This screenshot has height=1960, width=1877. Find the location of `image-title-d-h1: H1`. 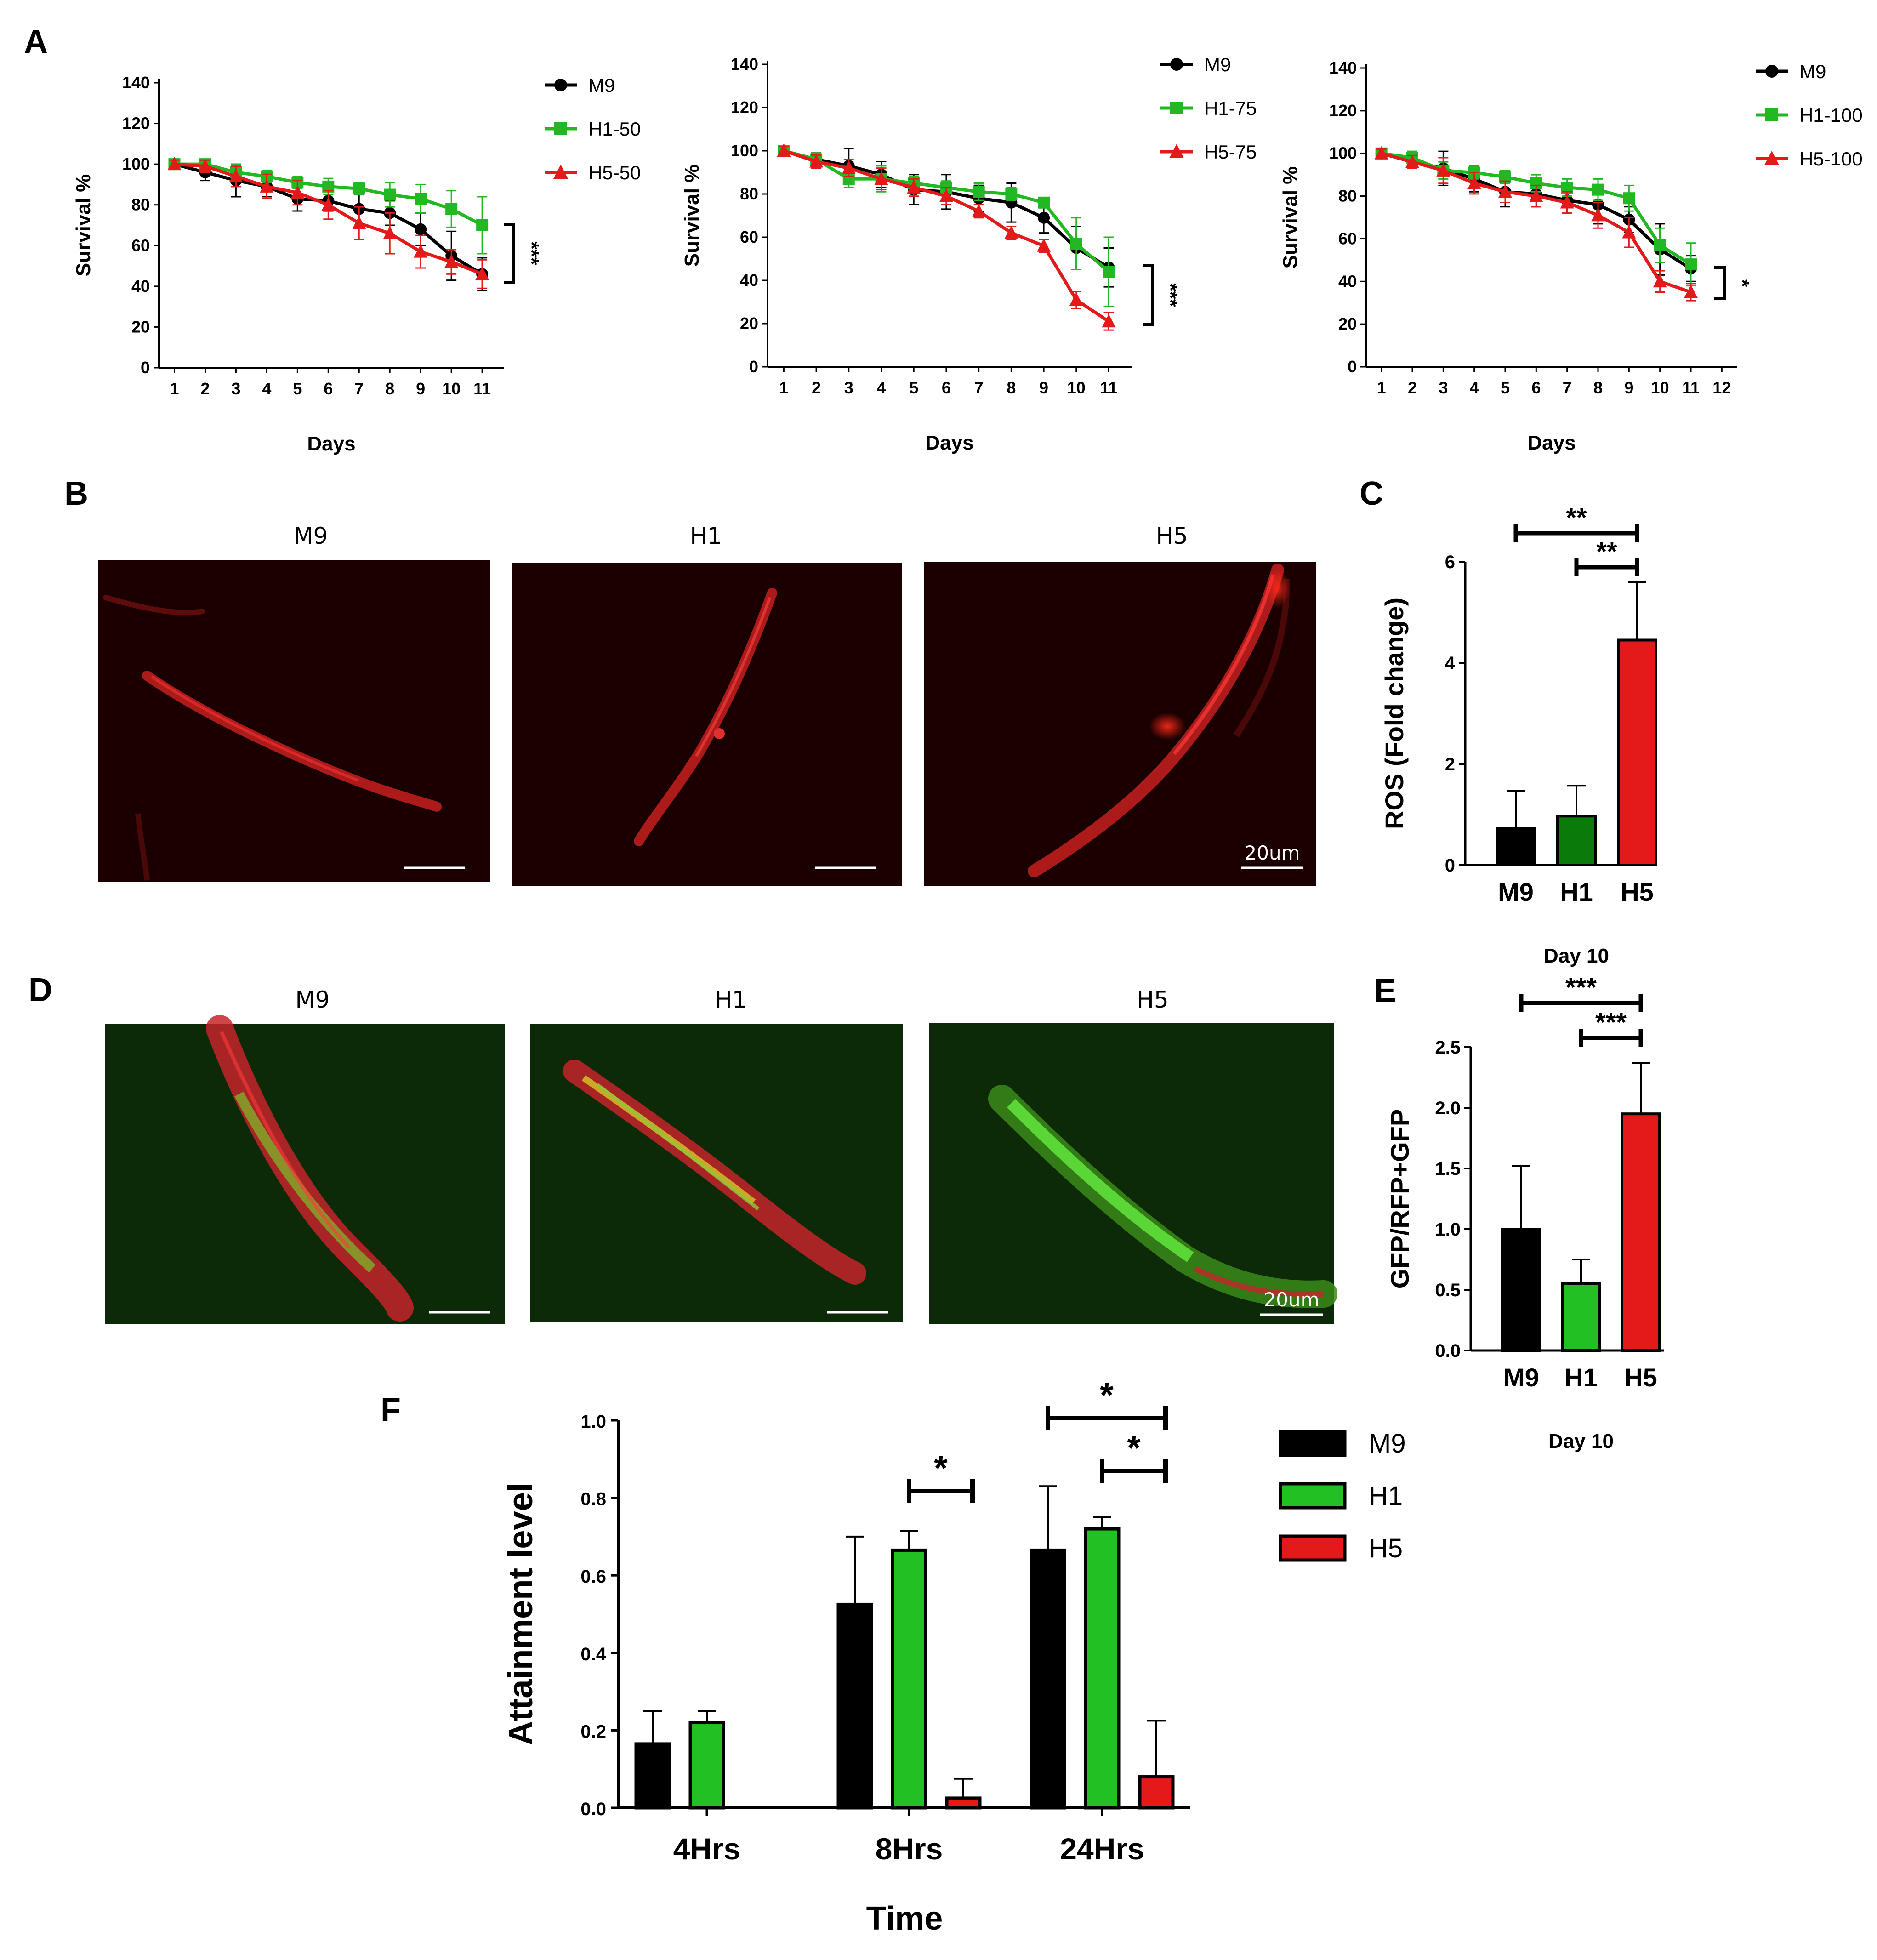

image-title-d-h1: H1 is located at coordinates (731, 999).